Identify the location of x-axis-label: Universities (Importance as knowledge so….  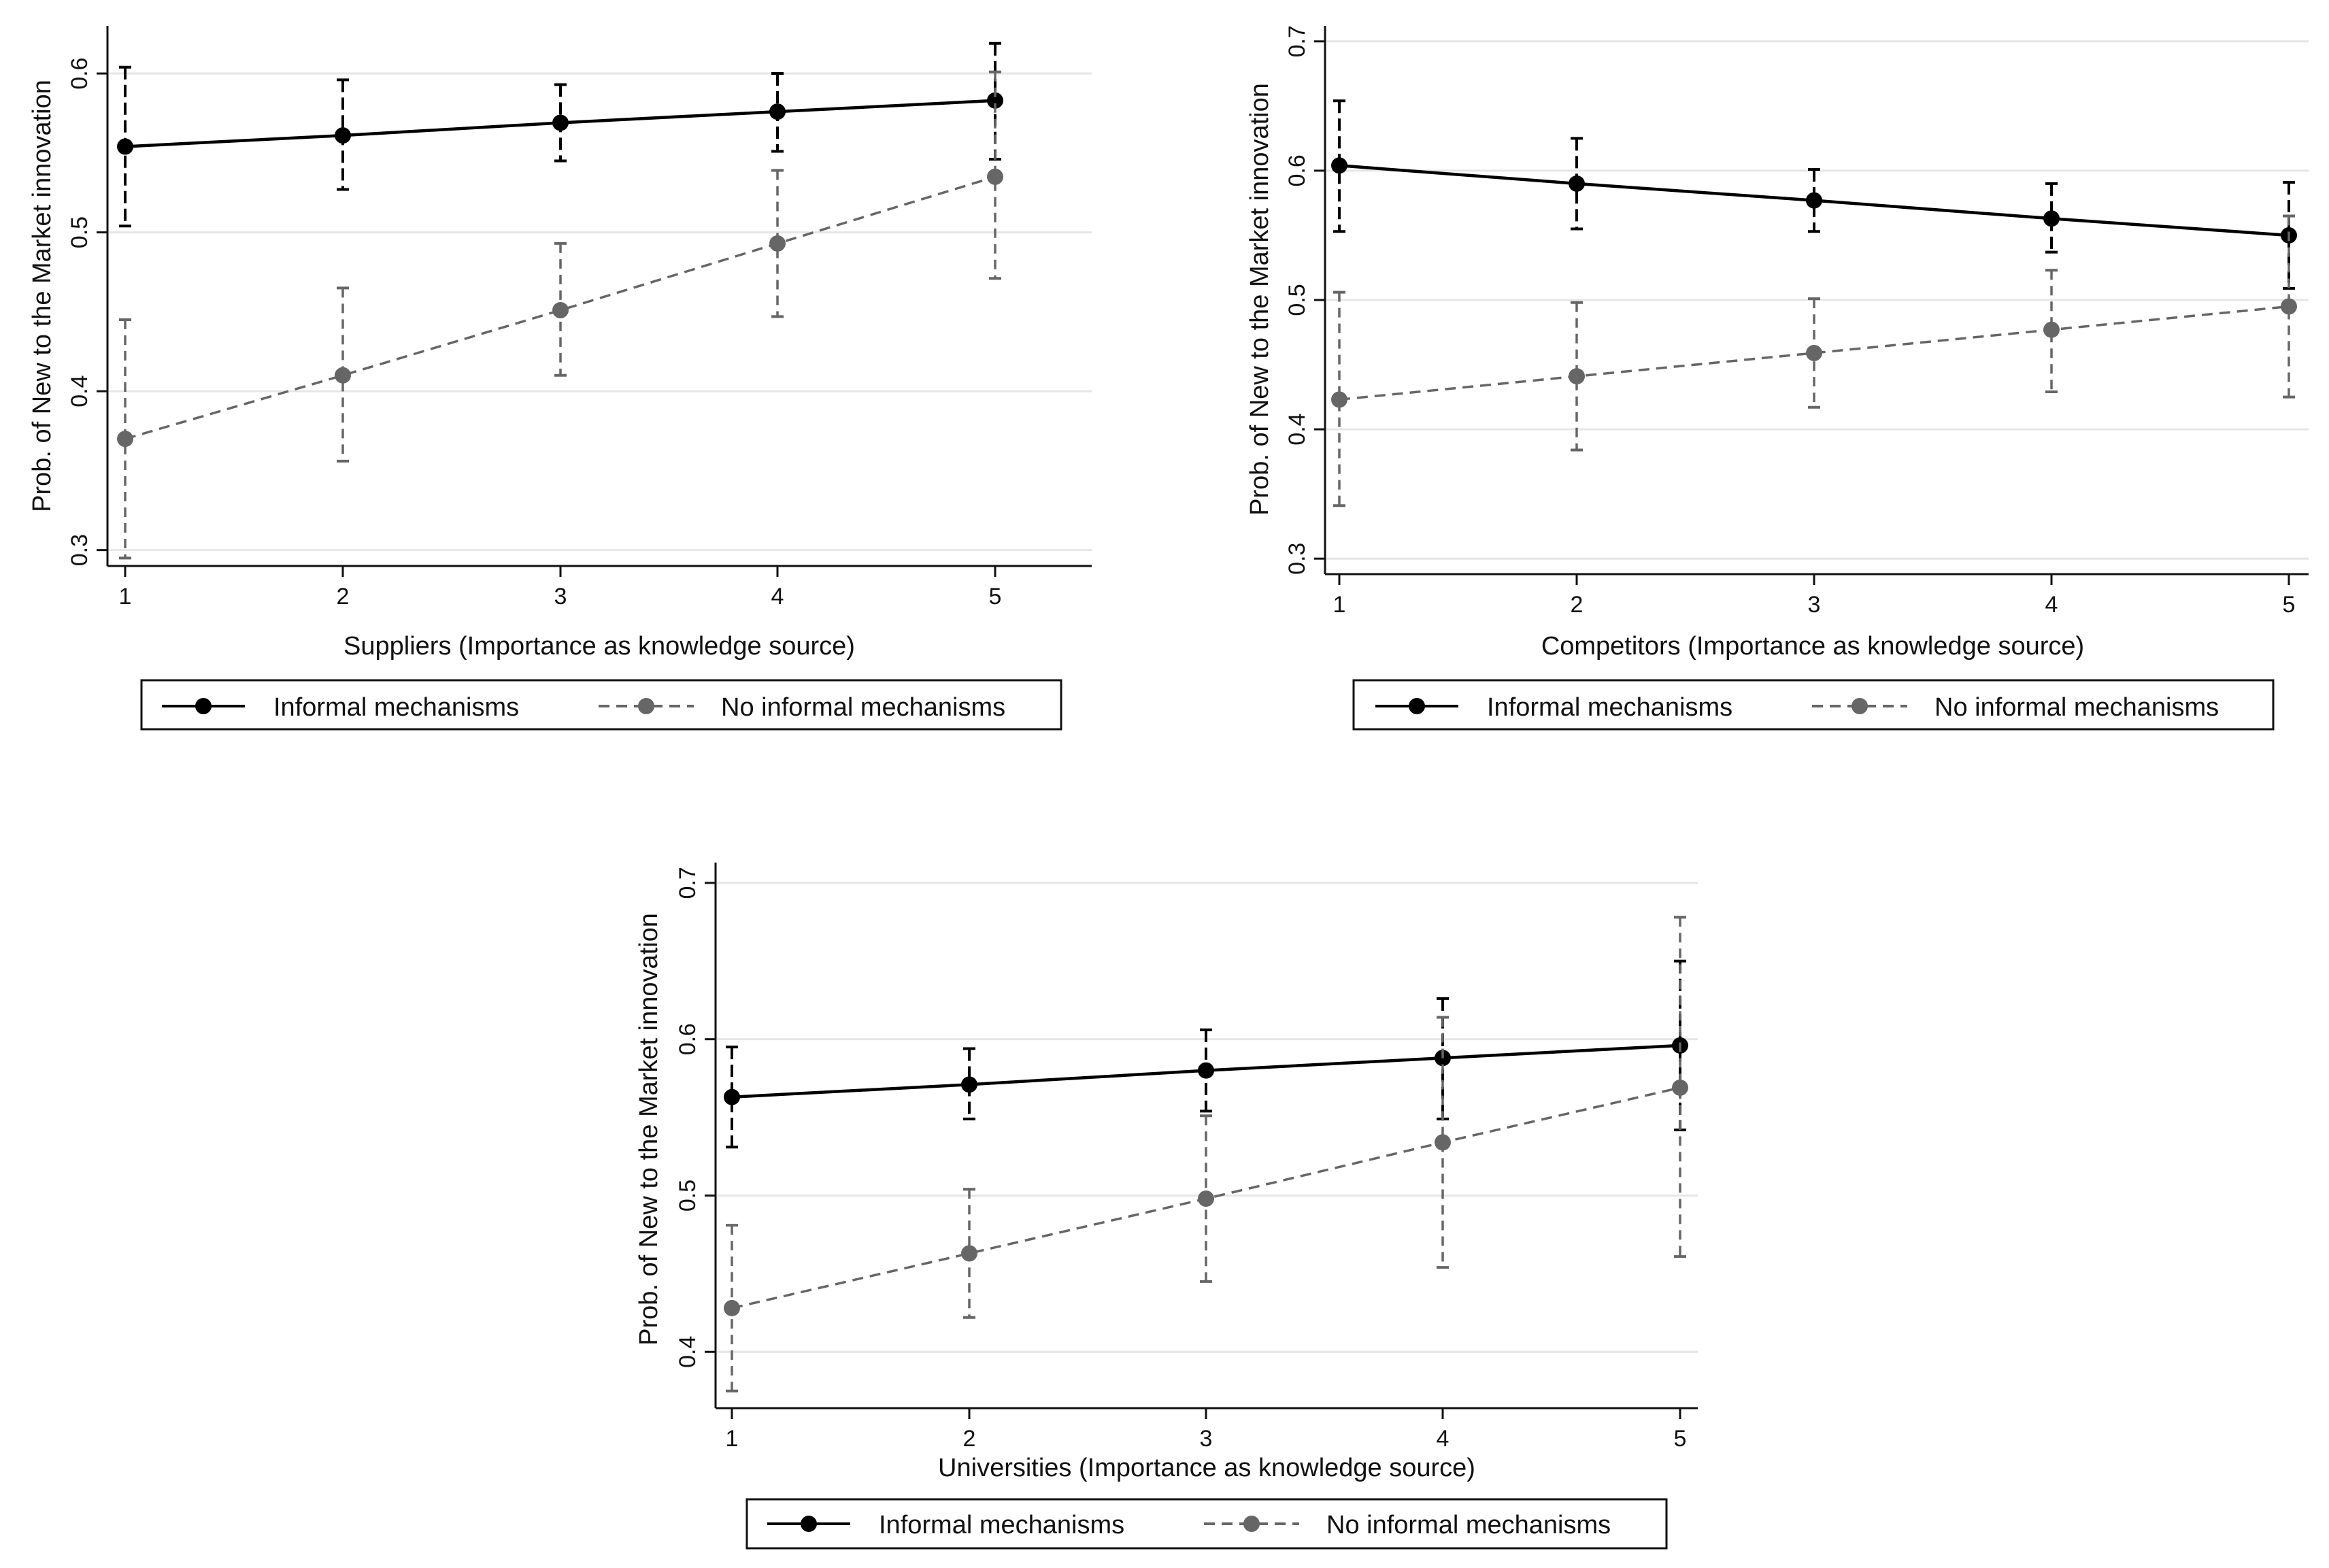
(1206, 1468).